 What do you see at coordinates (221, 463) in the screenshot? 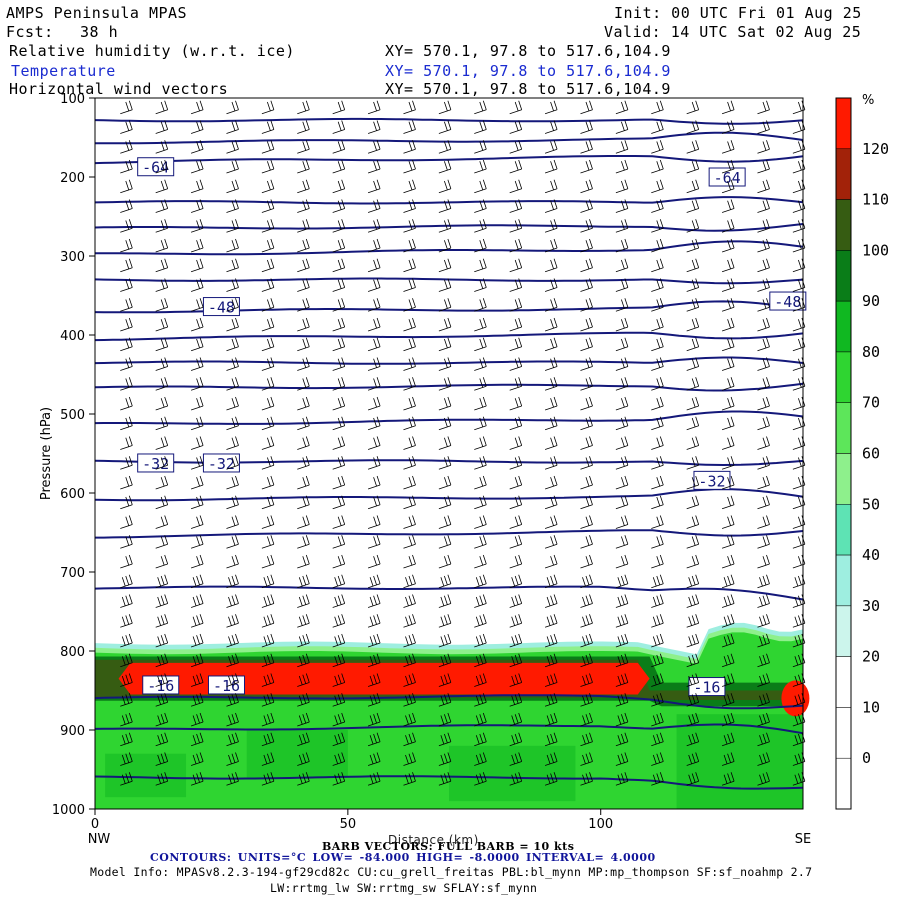
I see `contour-label: -32` at bounding box center [221, 463].